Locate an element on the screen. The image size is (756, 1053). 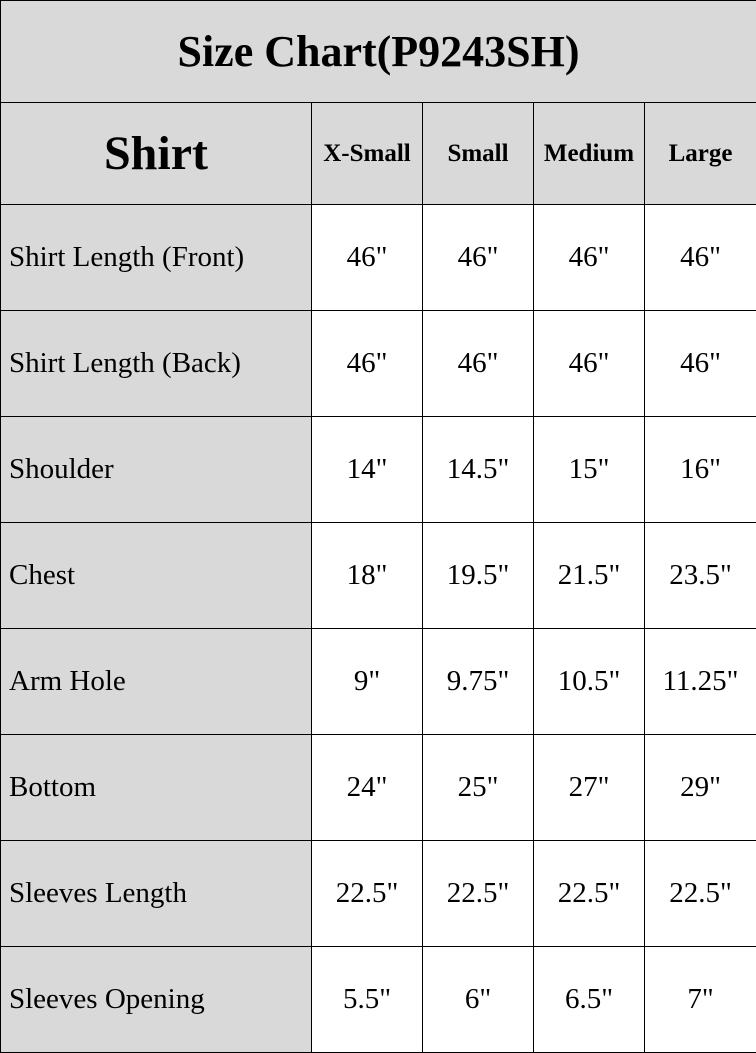
value-cell: 7" is located at coordinates (700, 1000).